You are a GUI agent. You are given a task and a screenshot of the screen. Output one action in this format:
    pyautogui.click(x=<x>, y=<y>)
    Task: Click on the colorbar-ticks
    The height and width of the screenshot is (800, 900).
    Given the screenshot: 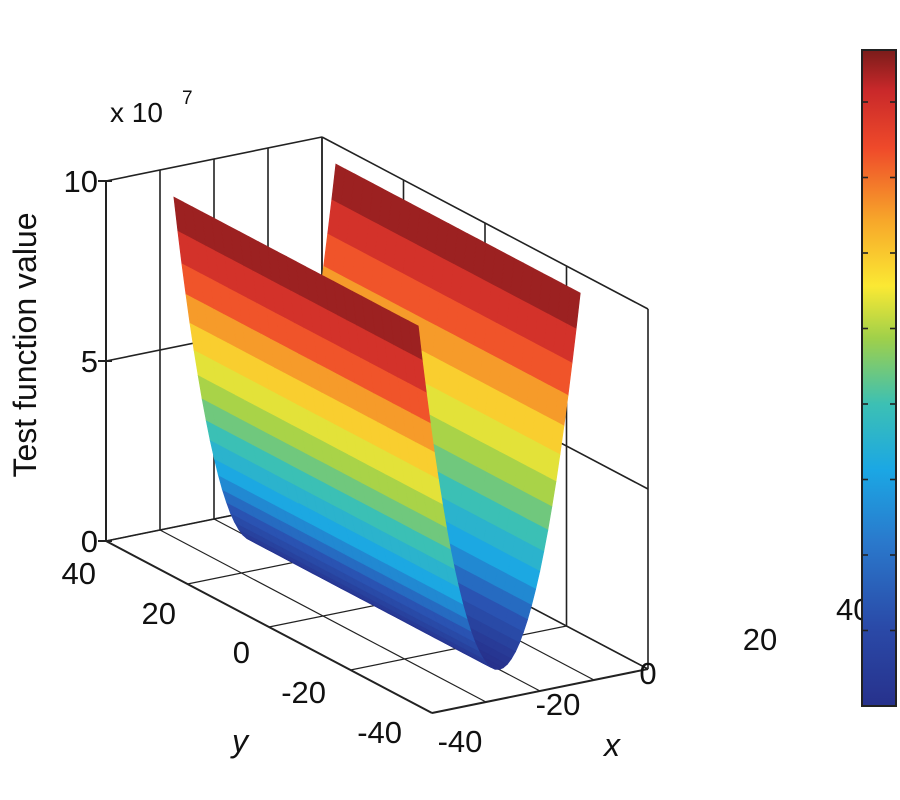 What is the action you would take?
    pyautogui.click(x=879, y=366)
    